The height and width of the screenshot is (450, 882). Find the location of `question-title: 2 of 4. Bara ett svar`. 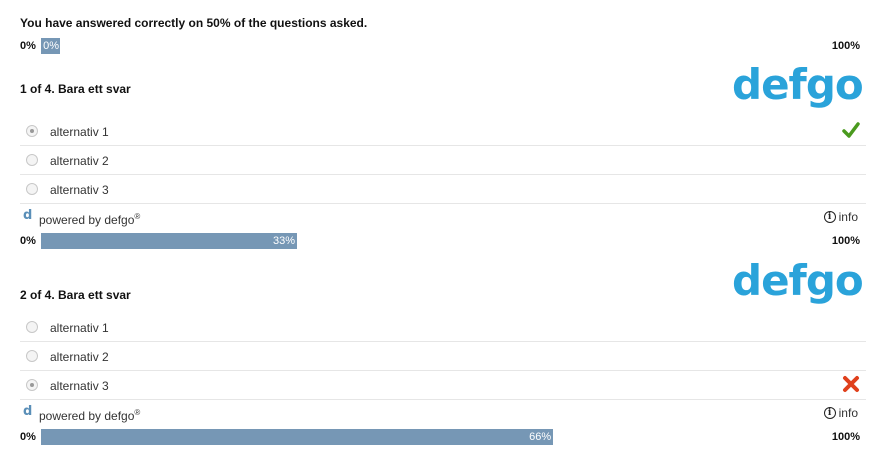

question-title: 2 of 4. Bara ett svar is located at coordinates (75, 295).